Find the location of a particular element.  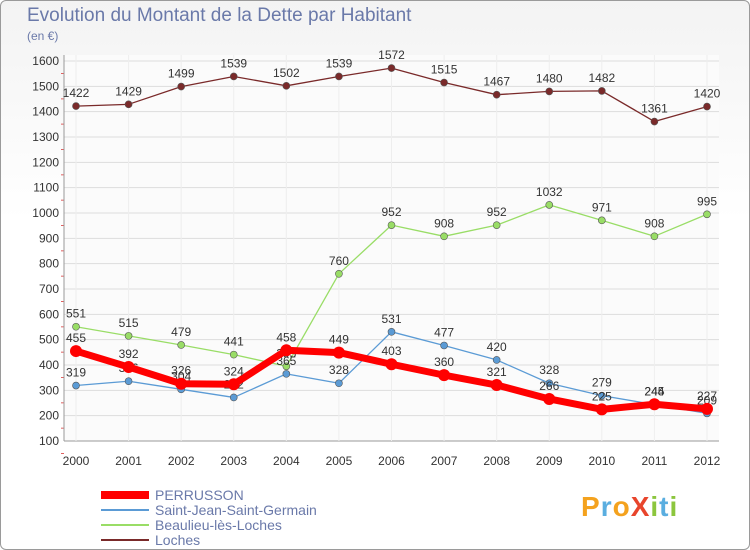

legend-item: PERRUSSON is located at coordinates (209, 494).